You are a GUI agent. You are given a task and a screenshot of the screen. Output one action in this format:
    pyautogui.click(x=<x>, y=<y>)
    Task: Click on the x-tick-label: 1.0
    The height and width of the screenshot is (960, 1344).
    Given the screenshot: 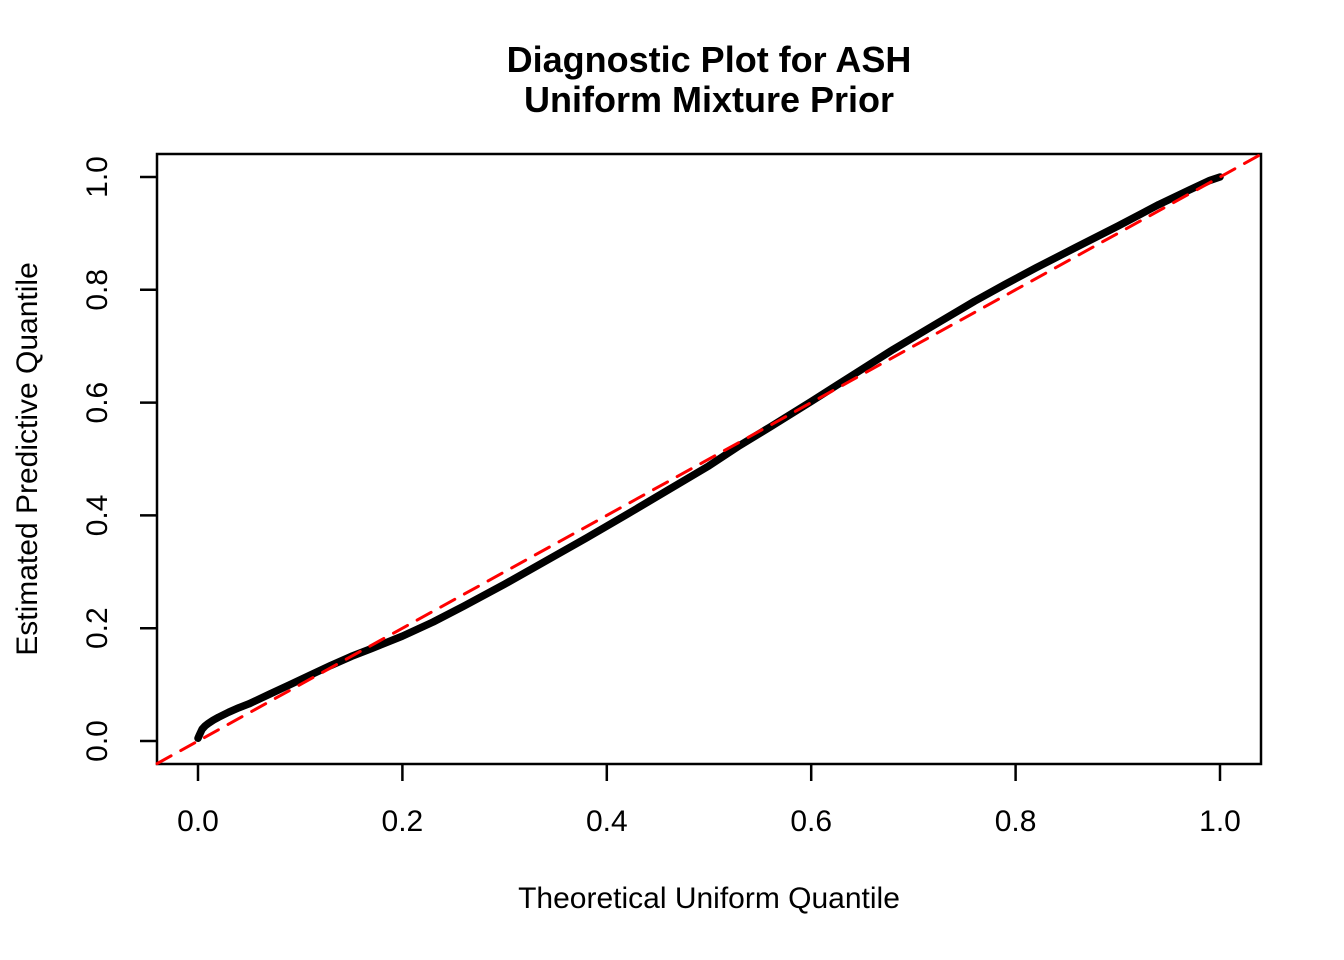 What is the action you would take?
    pyautogui.click(x=1220, y=821)
    